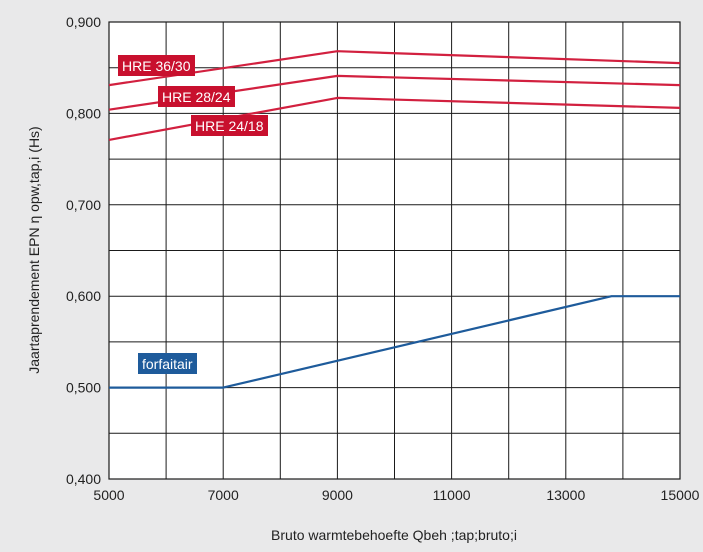 The image size is (703, 552). What do you see at coordinates (680, 495) in the screenshot?
I see `x-tick-label: 15000` at bounding box center [680, 495].